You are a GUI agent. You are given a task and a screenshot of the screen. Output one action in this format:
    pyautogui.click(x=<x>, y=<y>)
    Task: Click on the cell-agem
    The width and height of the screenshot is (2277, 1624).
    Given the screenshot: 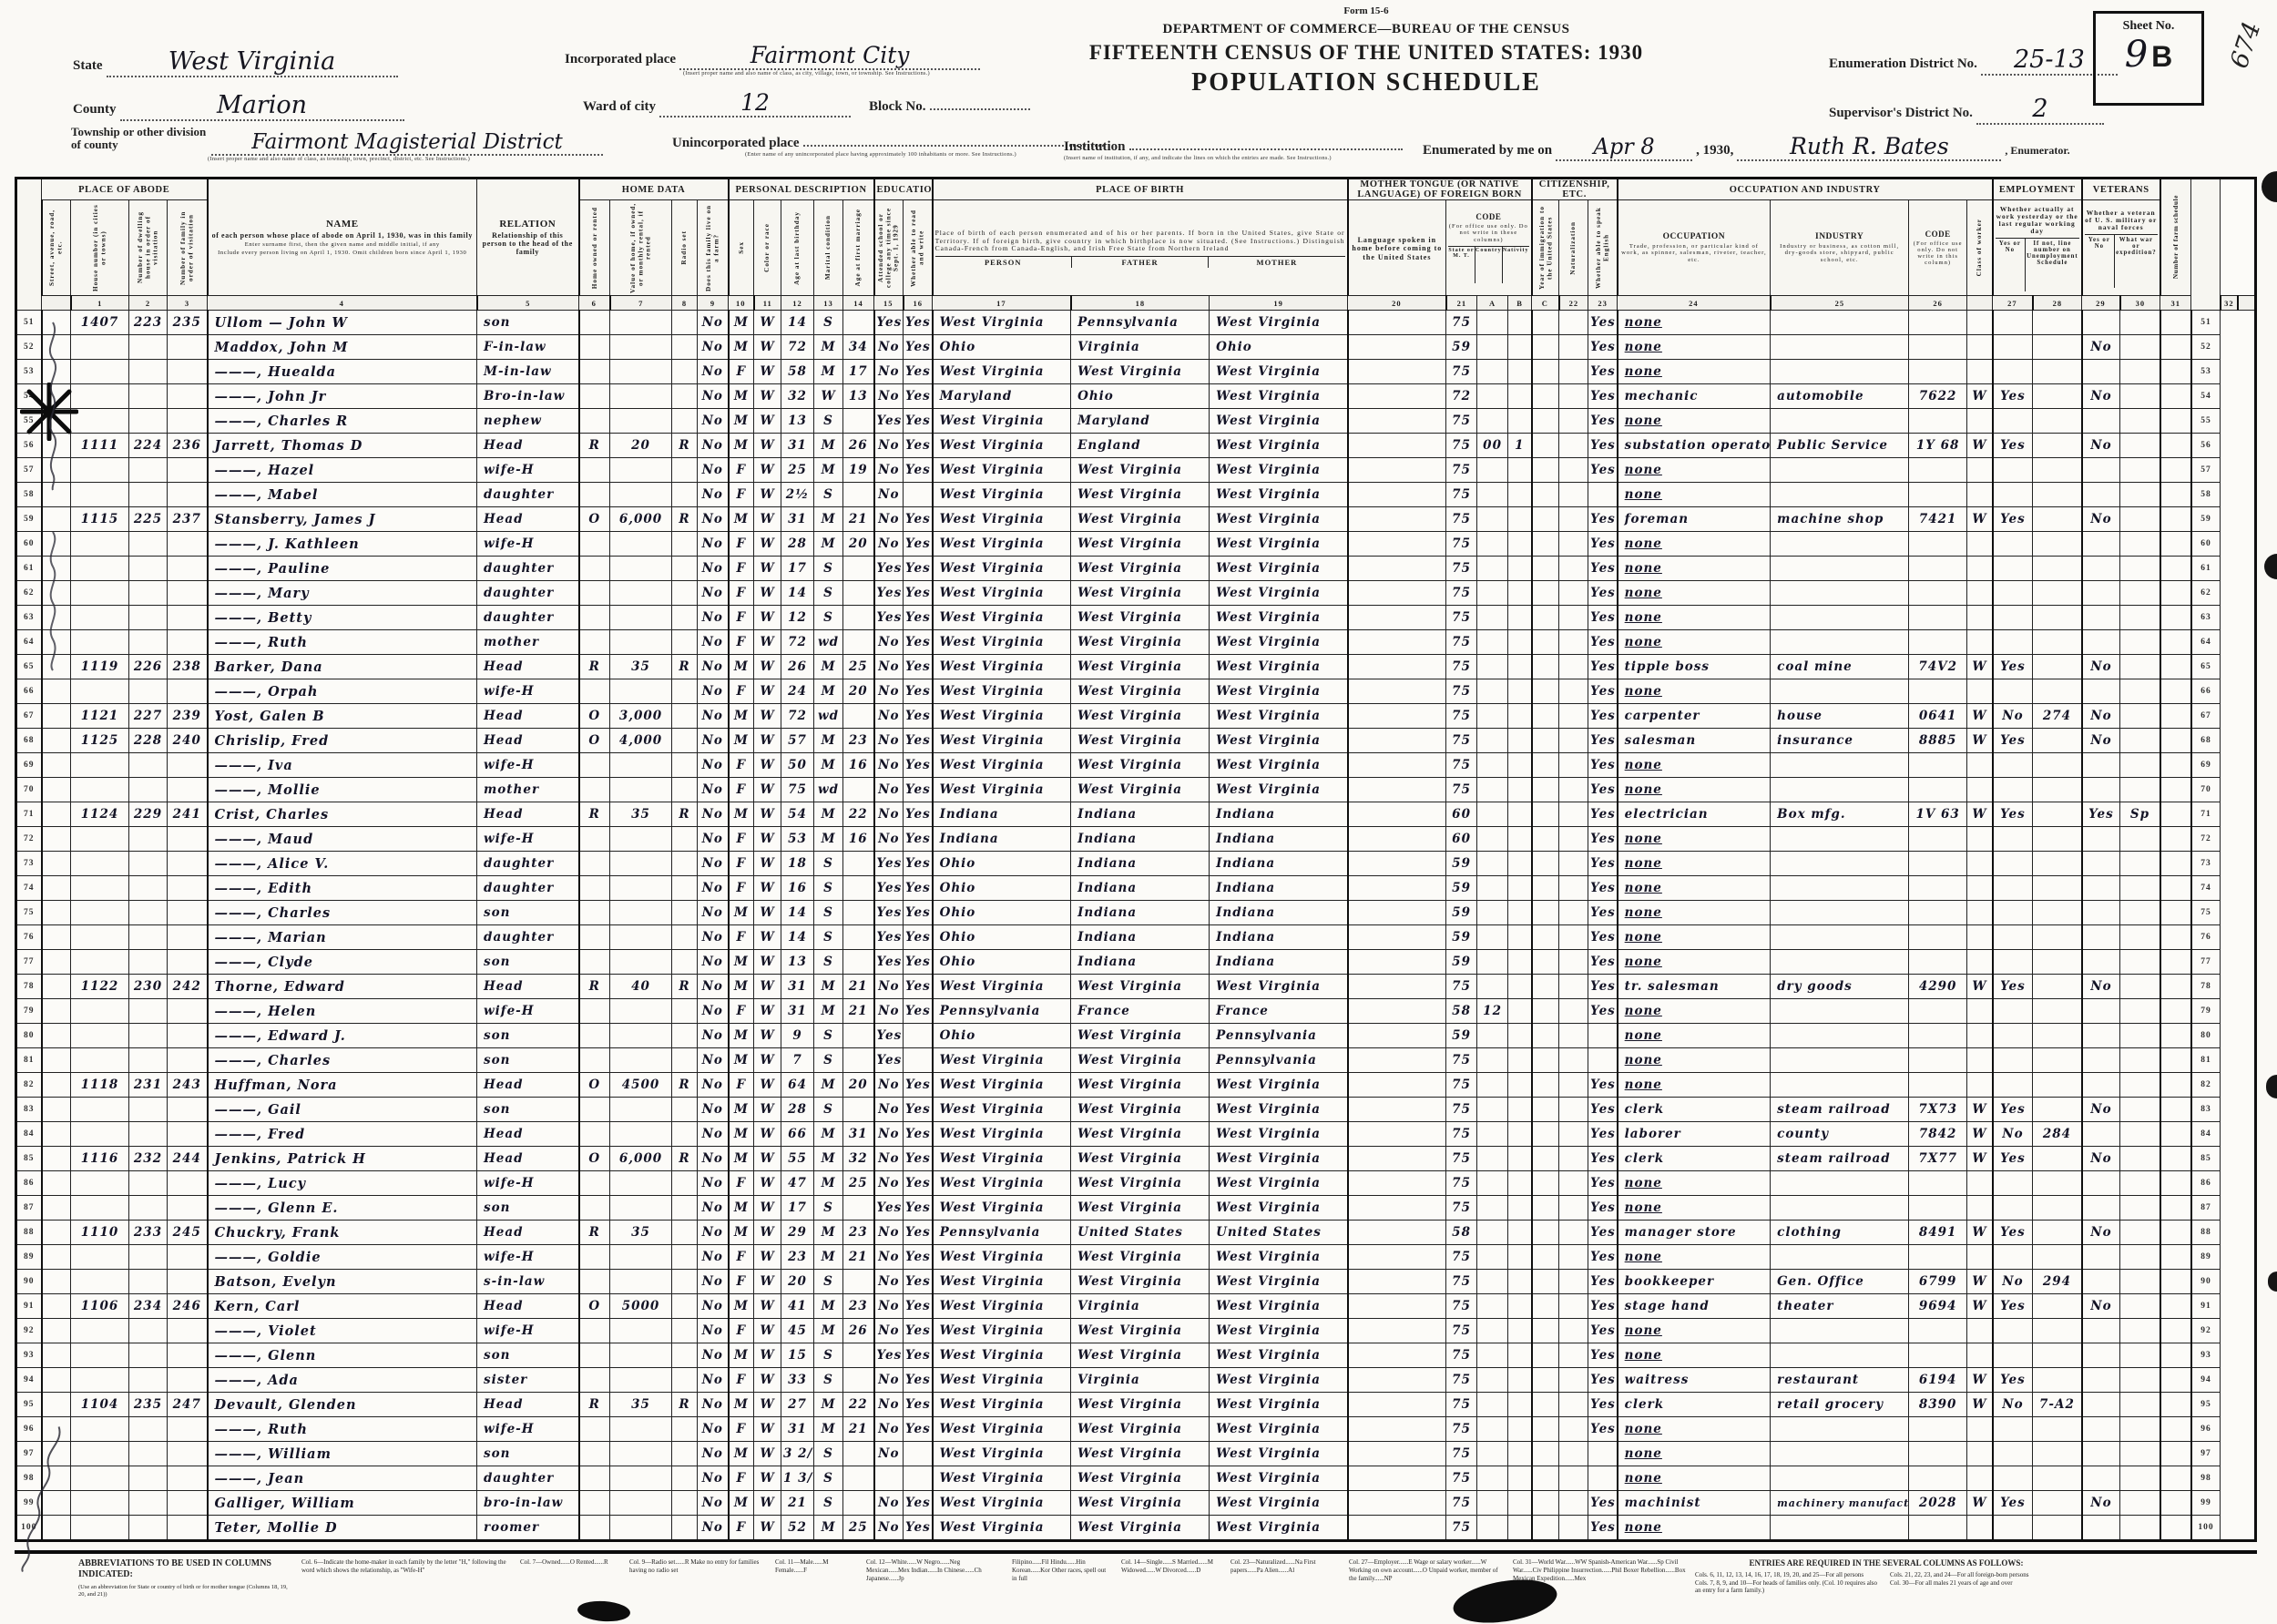 What is the action you would take?
    pyautogui.click(x=858, y=322)
    